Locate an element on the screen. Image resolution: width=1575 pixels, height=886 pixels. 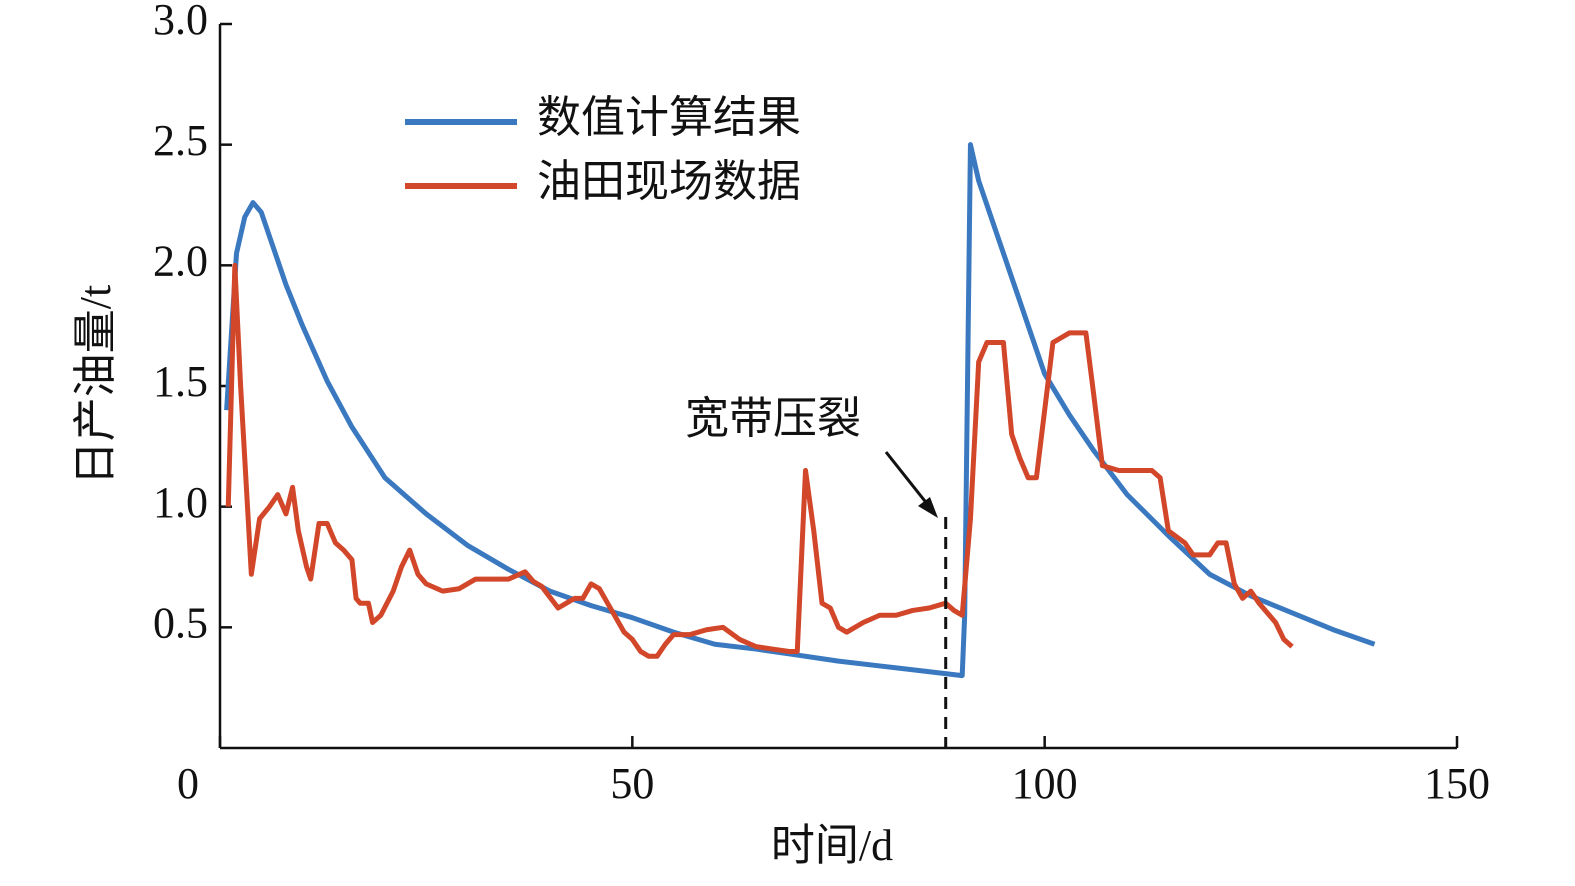
annotation-text: 宽带压裂 is located at coordinates (773, 418).